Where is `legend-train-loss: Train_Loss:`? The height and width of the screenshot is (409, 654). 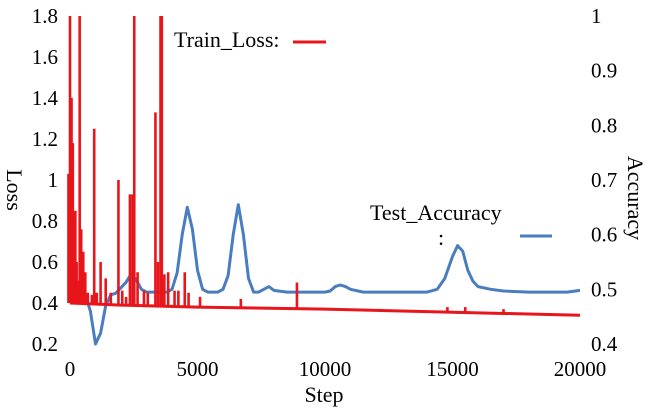
legend-train-loss: Train_Loss: is located at coordinates (250, 39).